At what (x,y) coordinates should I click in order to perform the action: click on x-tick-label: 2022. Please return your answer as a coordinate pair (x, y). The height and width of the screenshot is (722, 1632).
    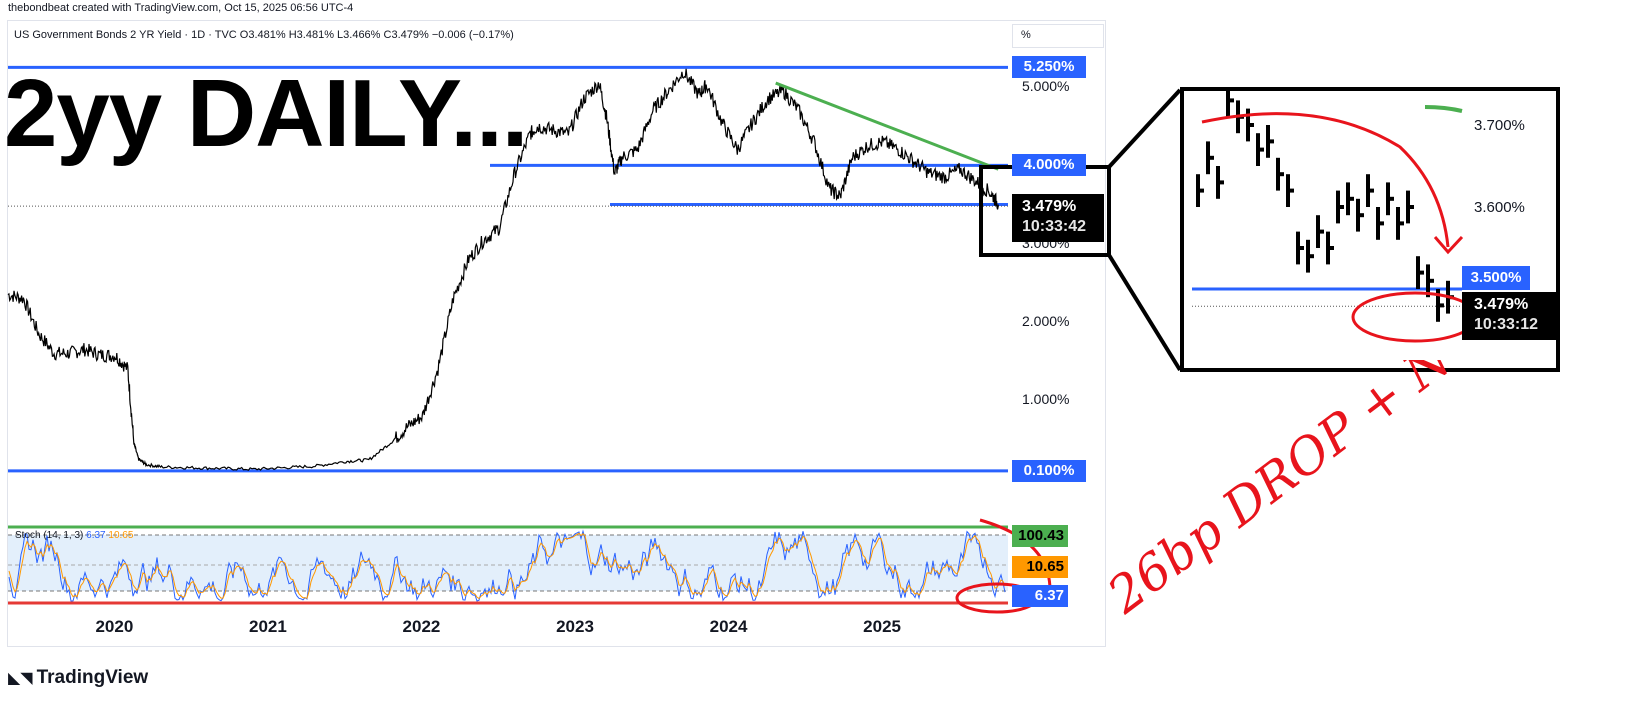
    Looking at the image, I should click on (421, 626).